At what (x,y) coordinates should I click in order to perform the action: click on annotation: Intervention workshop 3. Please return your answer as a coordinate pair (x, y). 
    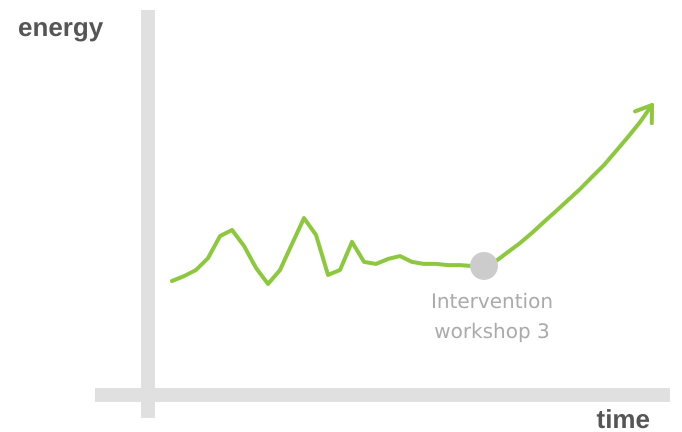
    Looking at the image, I should click on (492, 315).